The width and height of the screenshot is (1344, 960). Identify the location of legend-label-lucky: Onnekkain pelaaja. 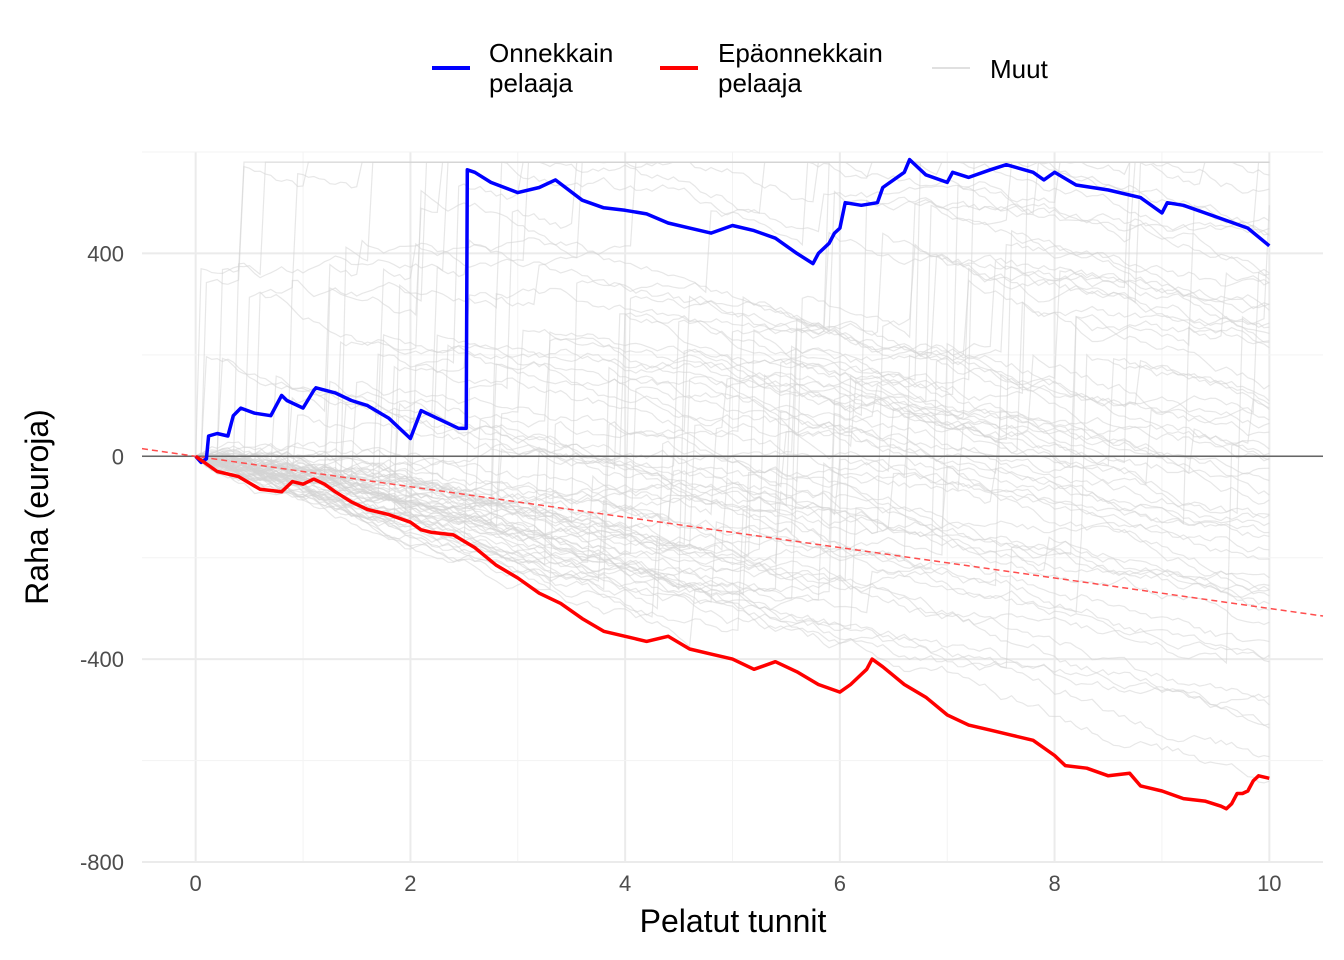
(555, 68).